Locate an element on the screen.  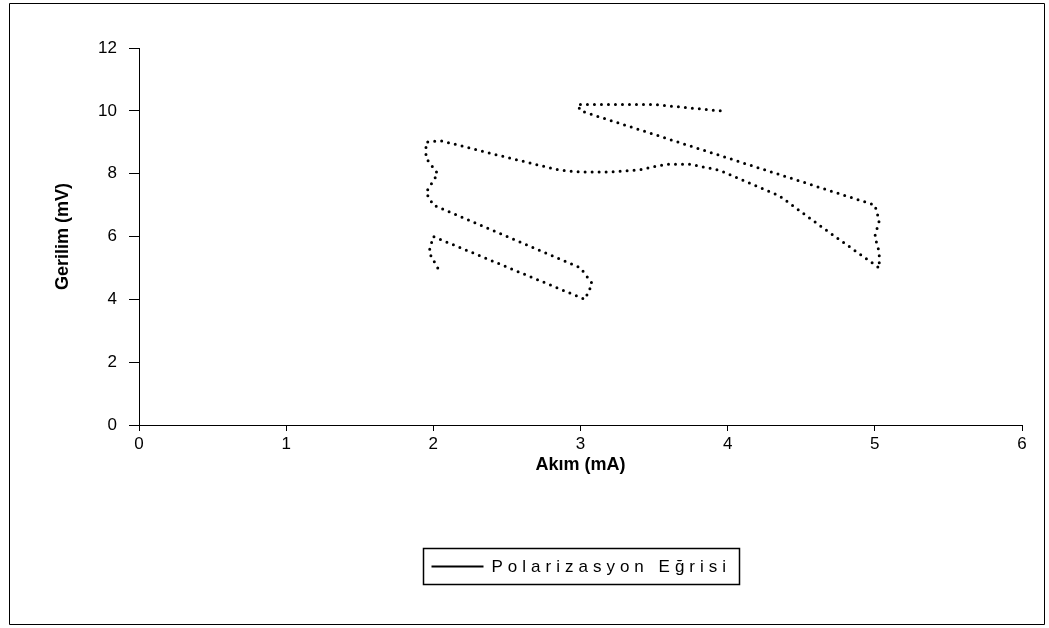
line-series is located at coordinates (652, 202).